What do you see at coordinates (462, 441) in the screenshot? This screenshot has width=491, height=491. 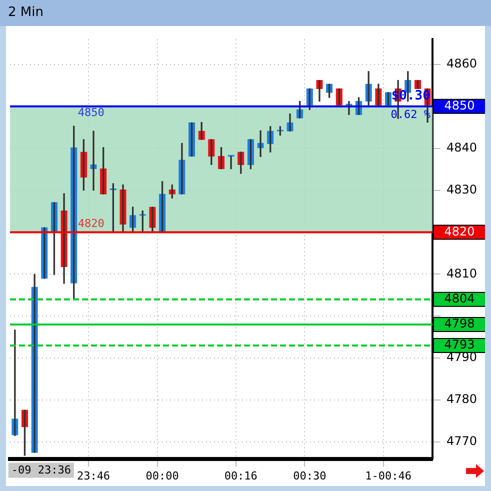 I see `y-tick-label: 4770` at bounding box center [462, 441].